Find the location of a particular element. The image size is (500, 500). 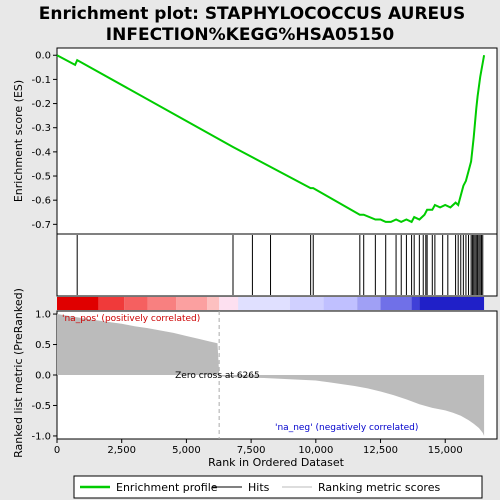

es-y-tick-label: -0.2 is located at coordinates (41, 104).